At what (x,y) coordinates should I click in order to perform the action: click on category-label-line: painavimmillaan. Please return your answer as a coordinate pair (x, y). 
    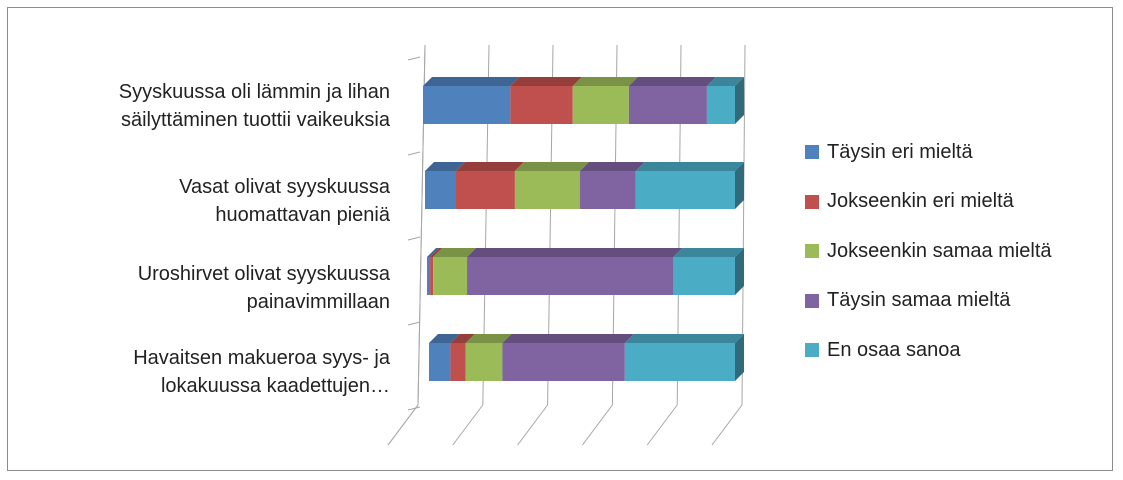
    Looking at the image, I should click on (318, 302).